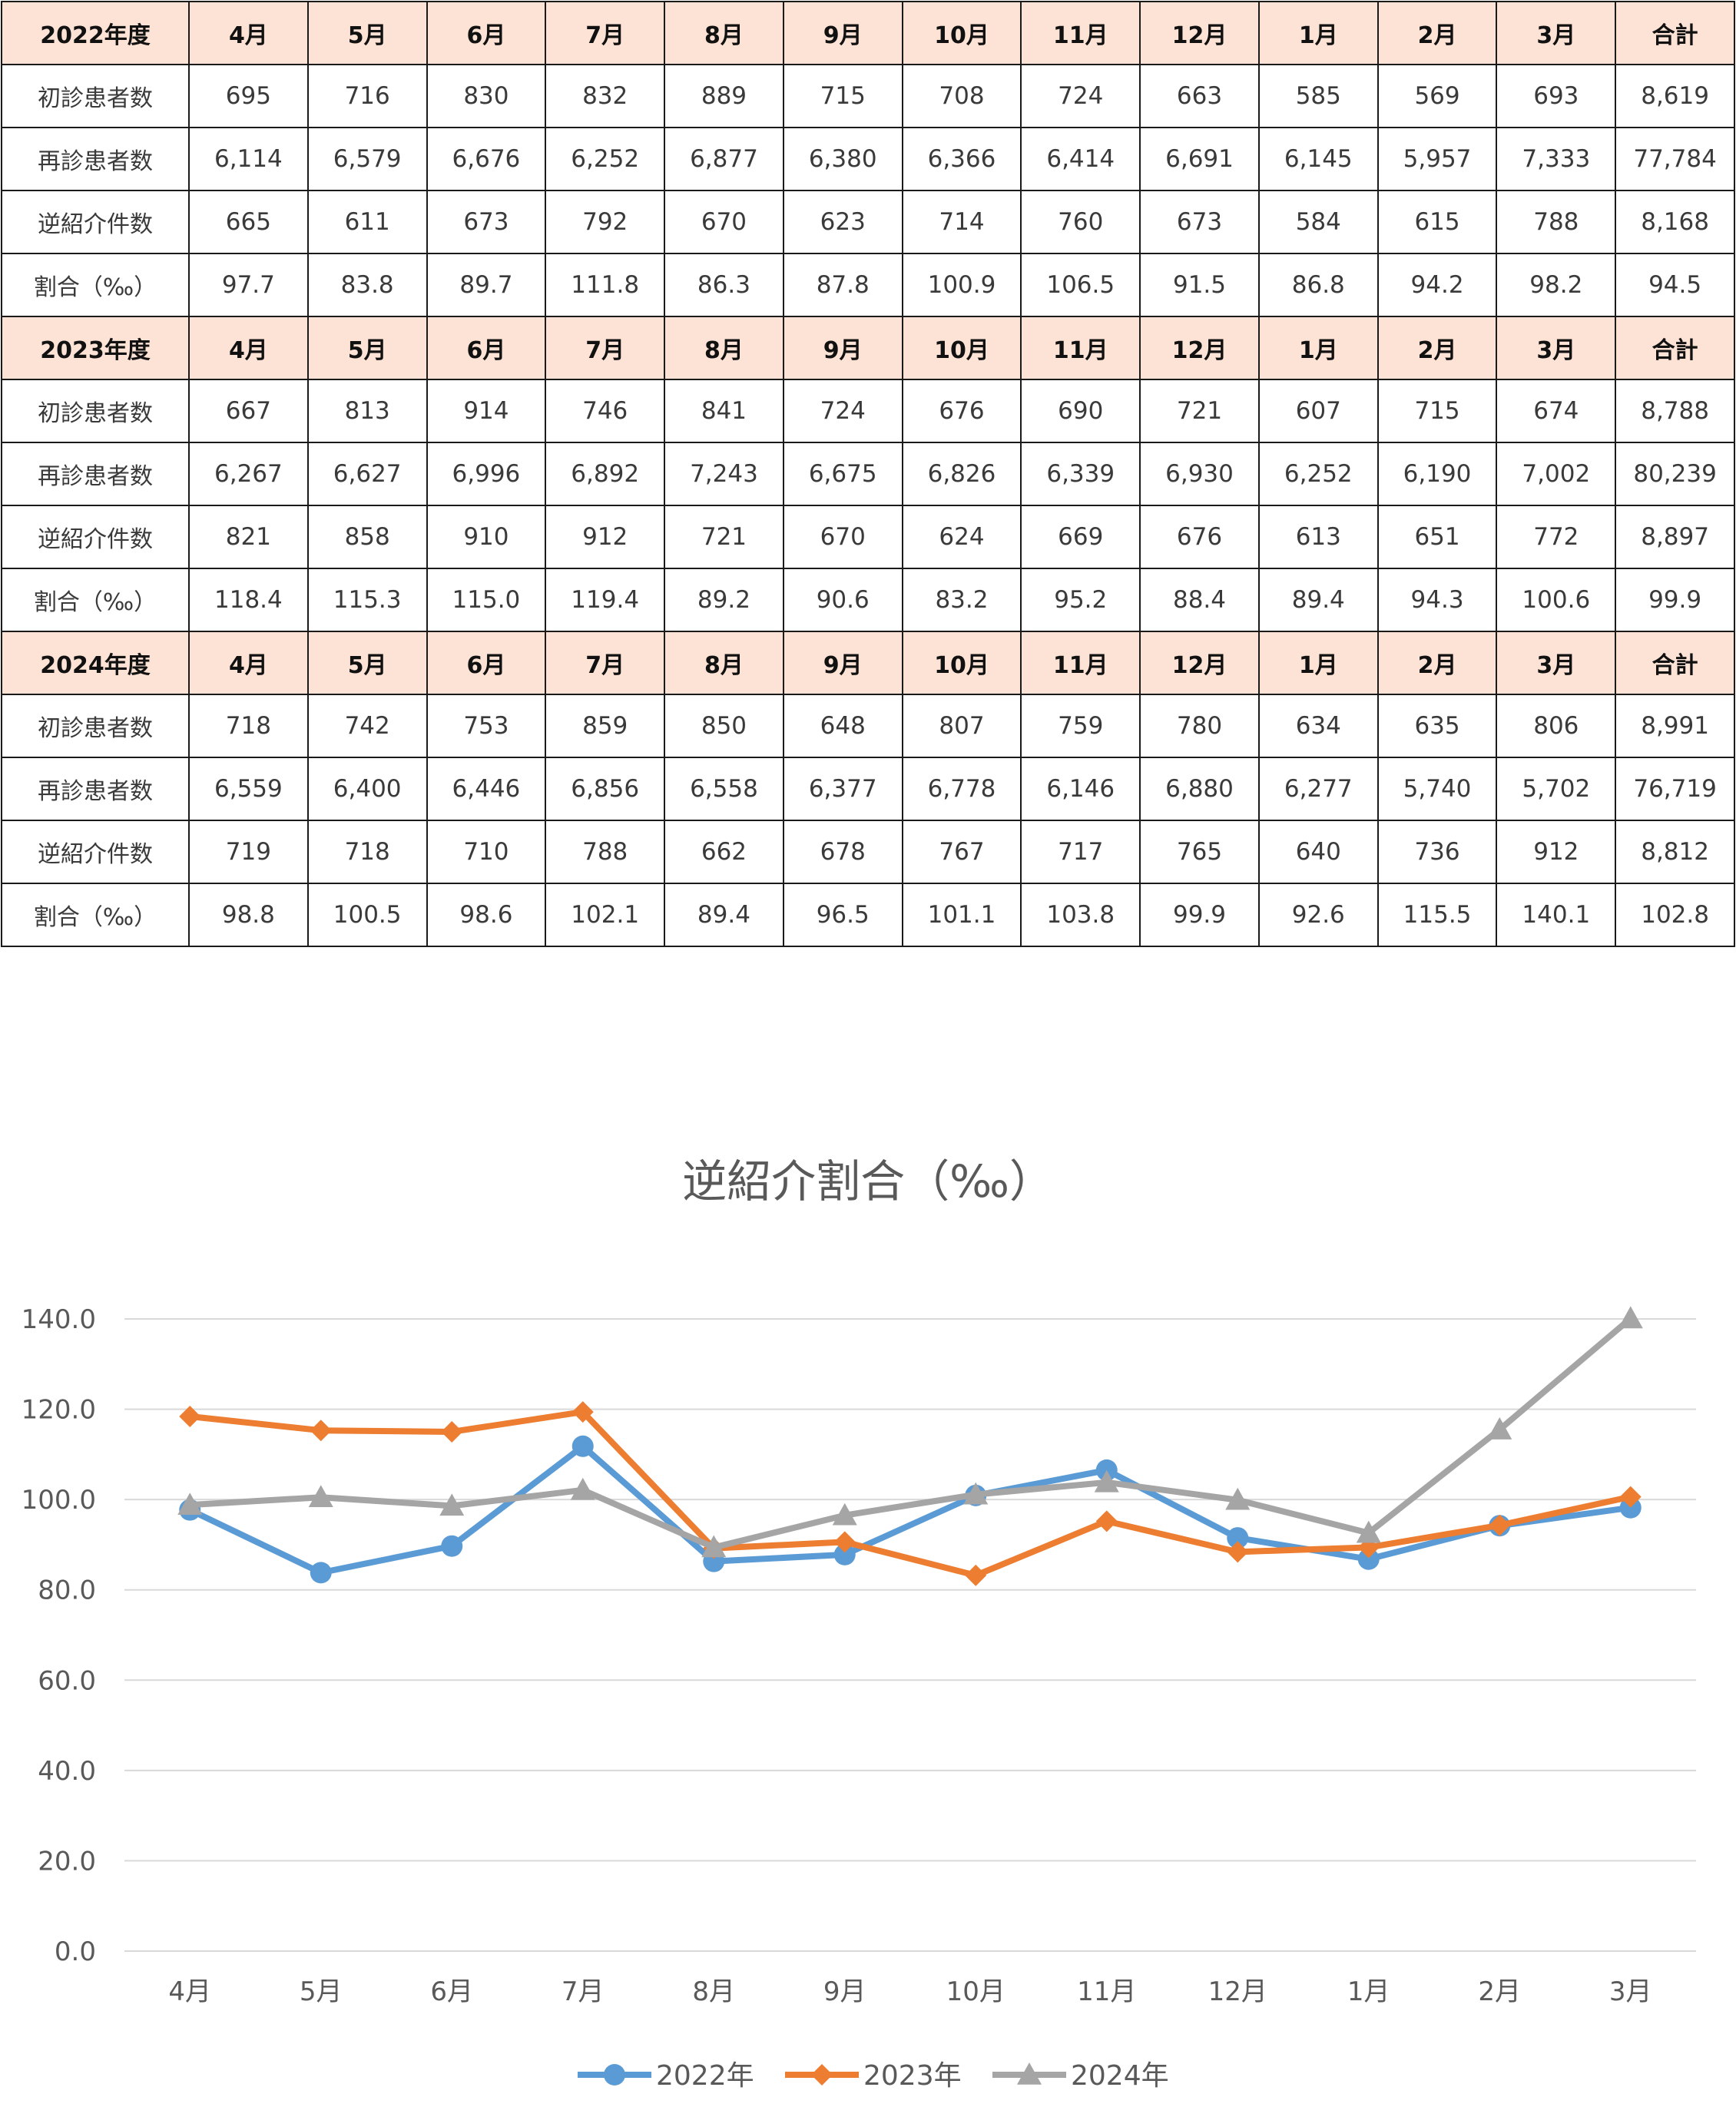  Describe the element at coordinates (96, 537) in the screenshot. I see `row-label: 逆紹介件数` at that location.